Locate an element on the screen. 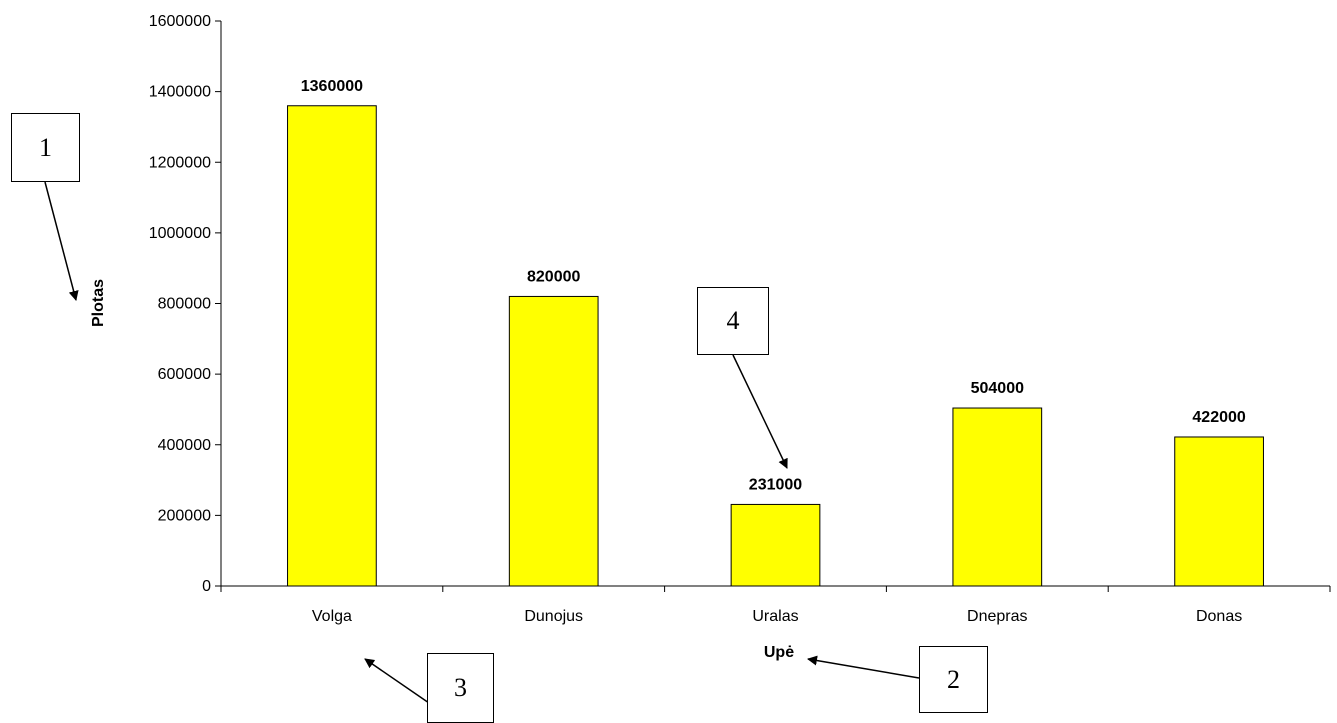  data-label: 422000 is located at coordinates (1218, 417).